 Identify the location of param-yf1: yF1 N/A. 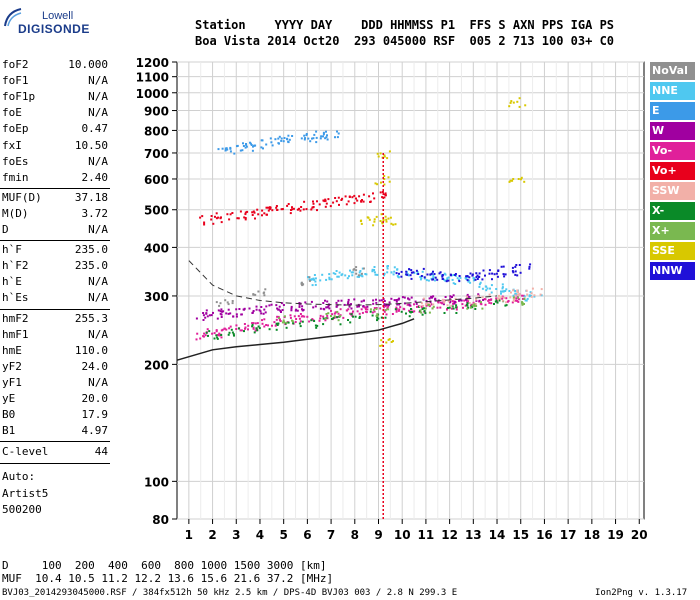
(55, 384).